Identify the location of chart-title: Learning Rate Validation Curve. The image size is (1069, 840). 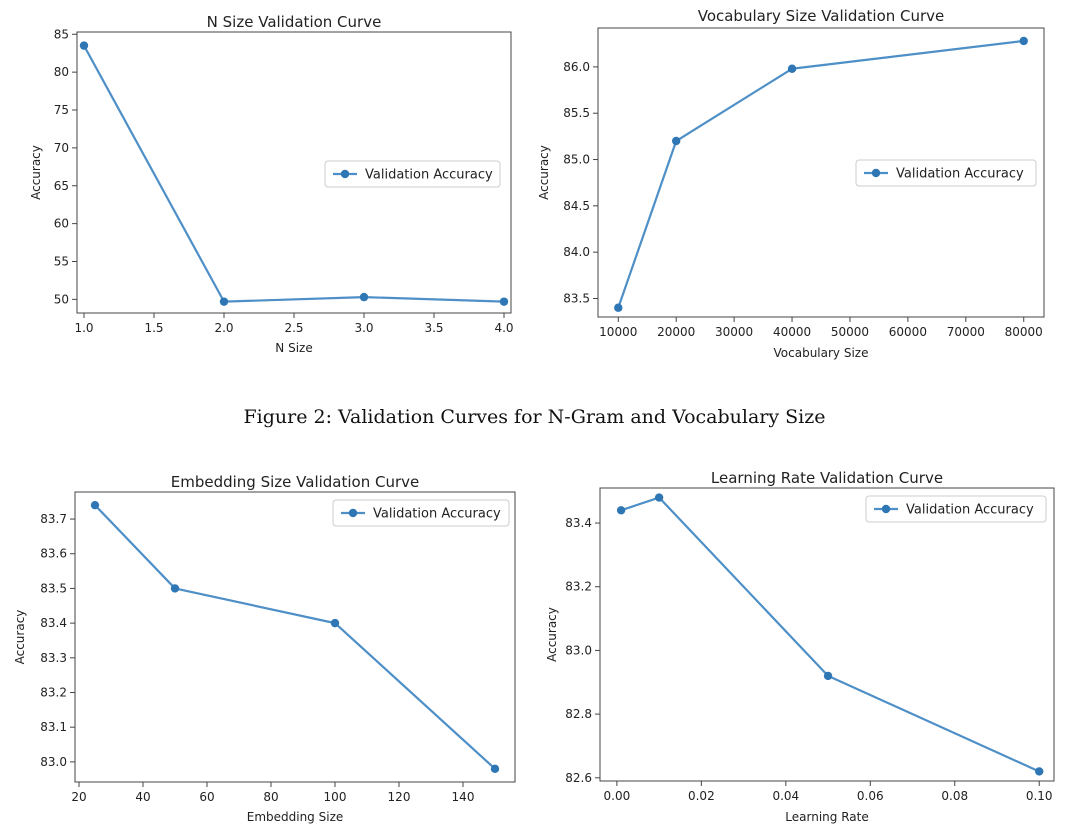
(827, 478).